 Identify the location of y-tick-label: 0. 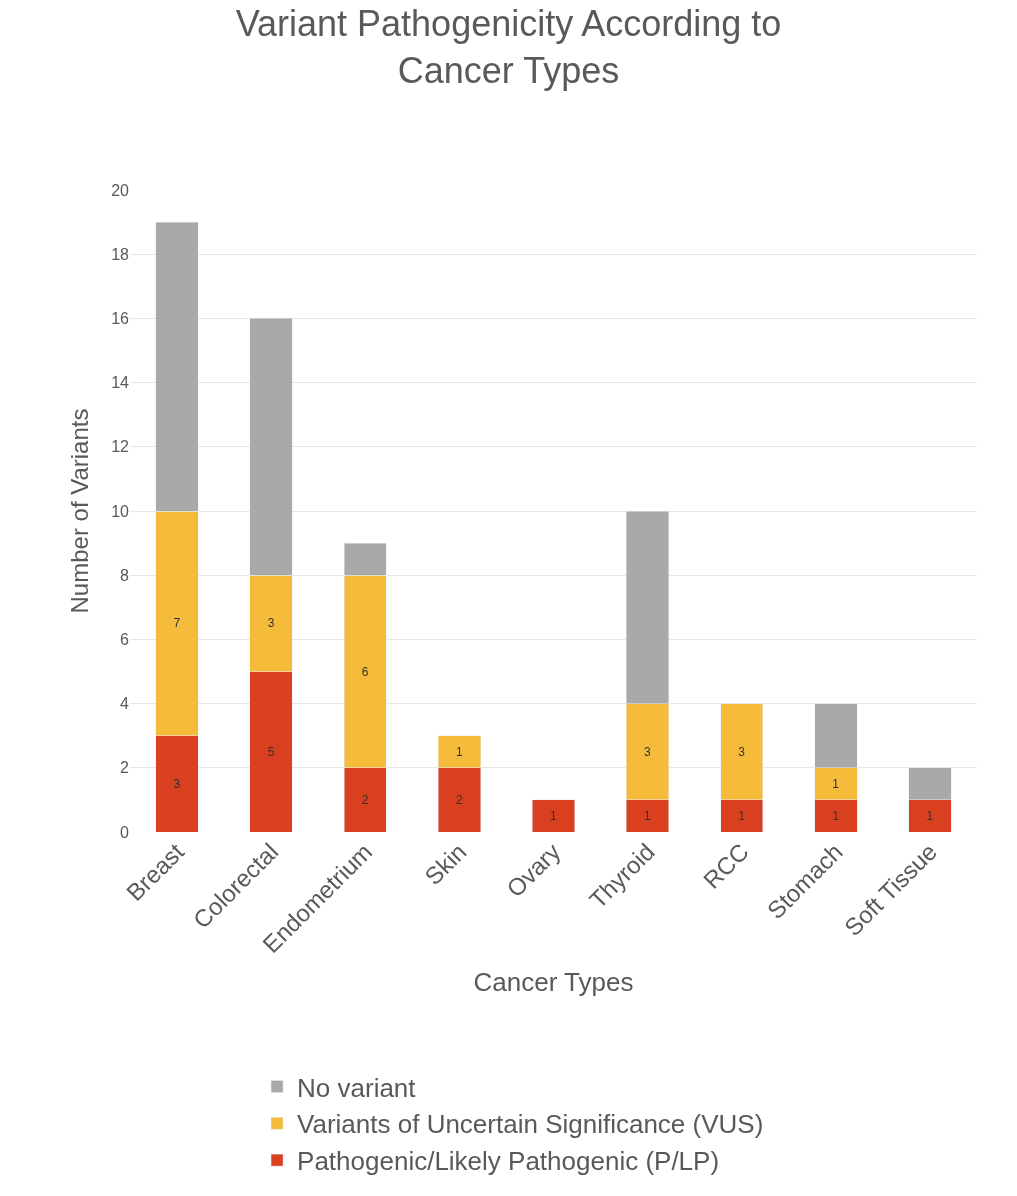
(125, 832).